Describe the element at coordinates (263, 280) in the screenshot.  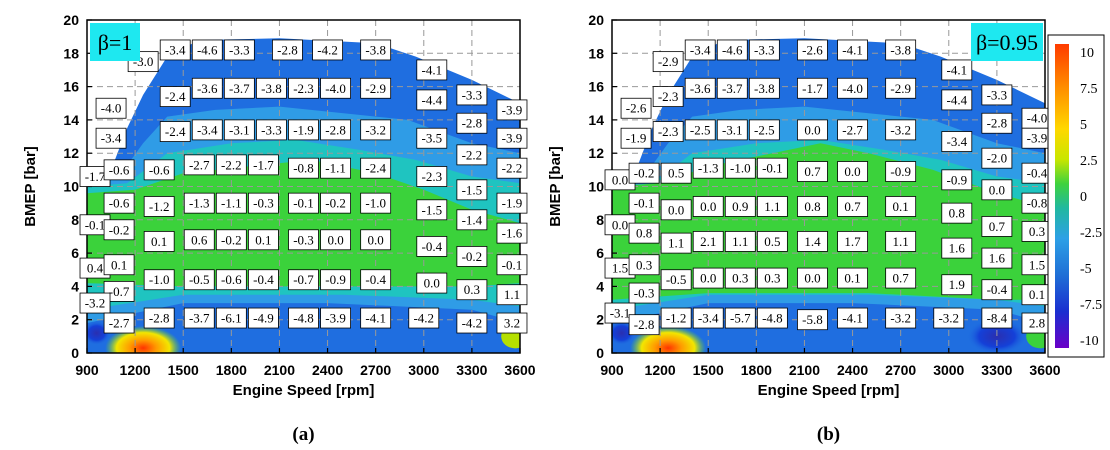
I see `value-cell: -0.4` at that location.